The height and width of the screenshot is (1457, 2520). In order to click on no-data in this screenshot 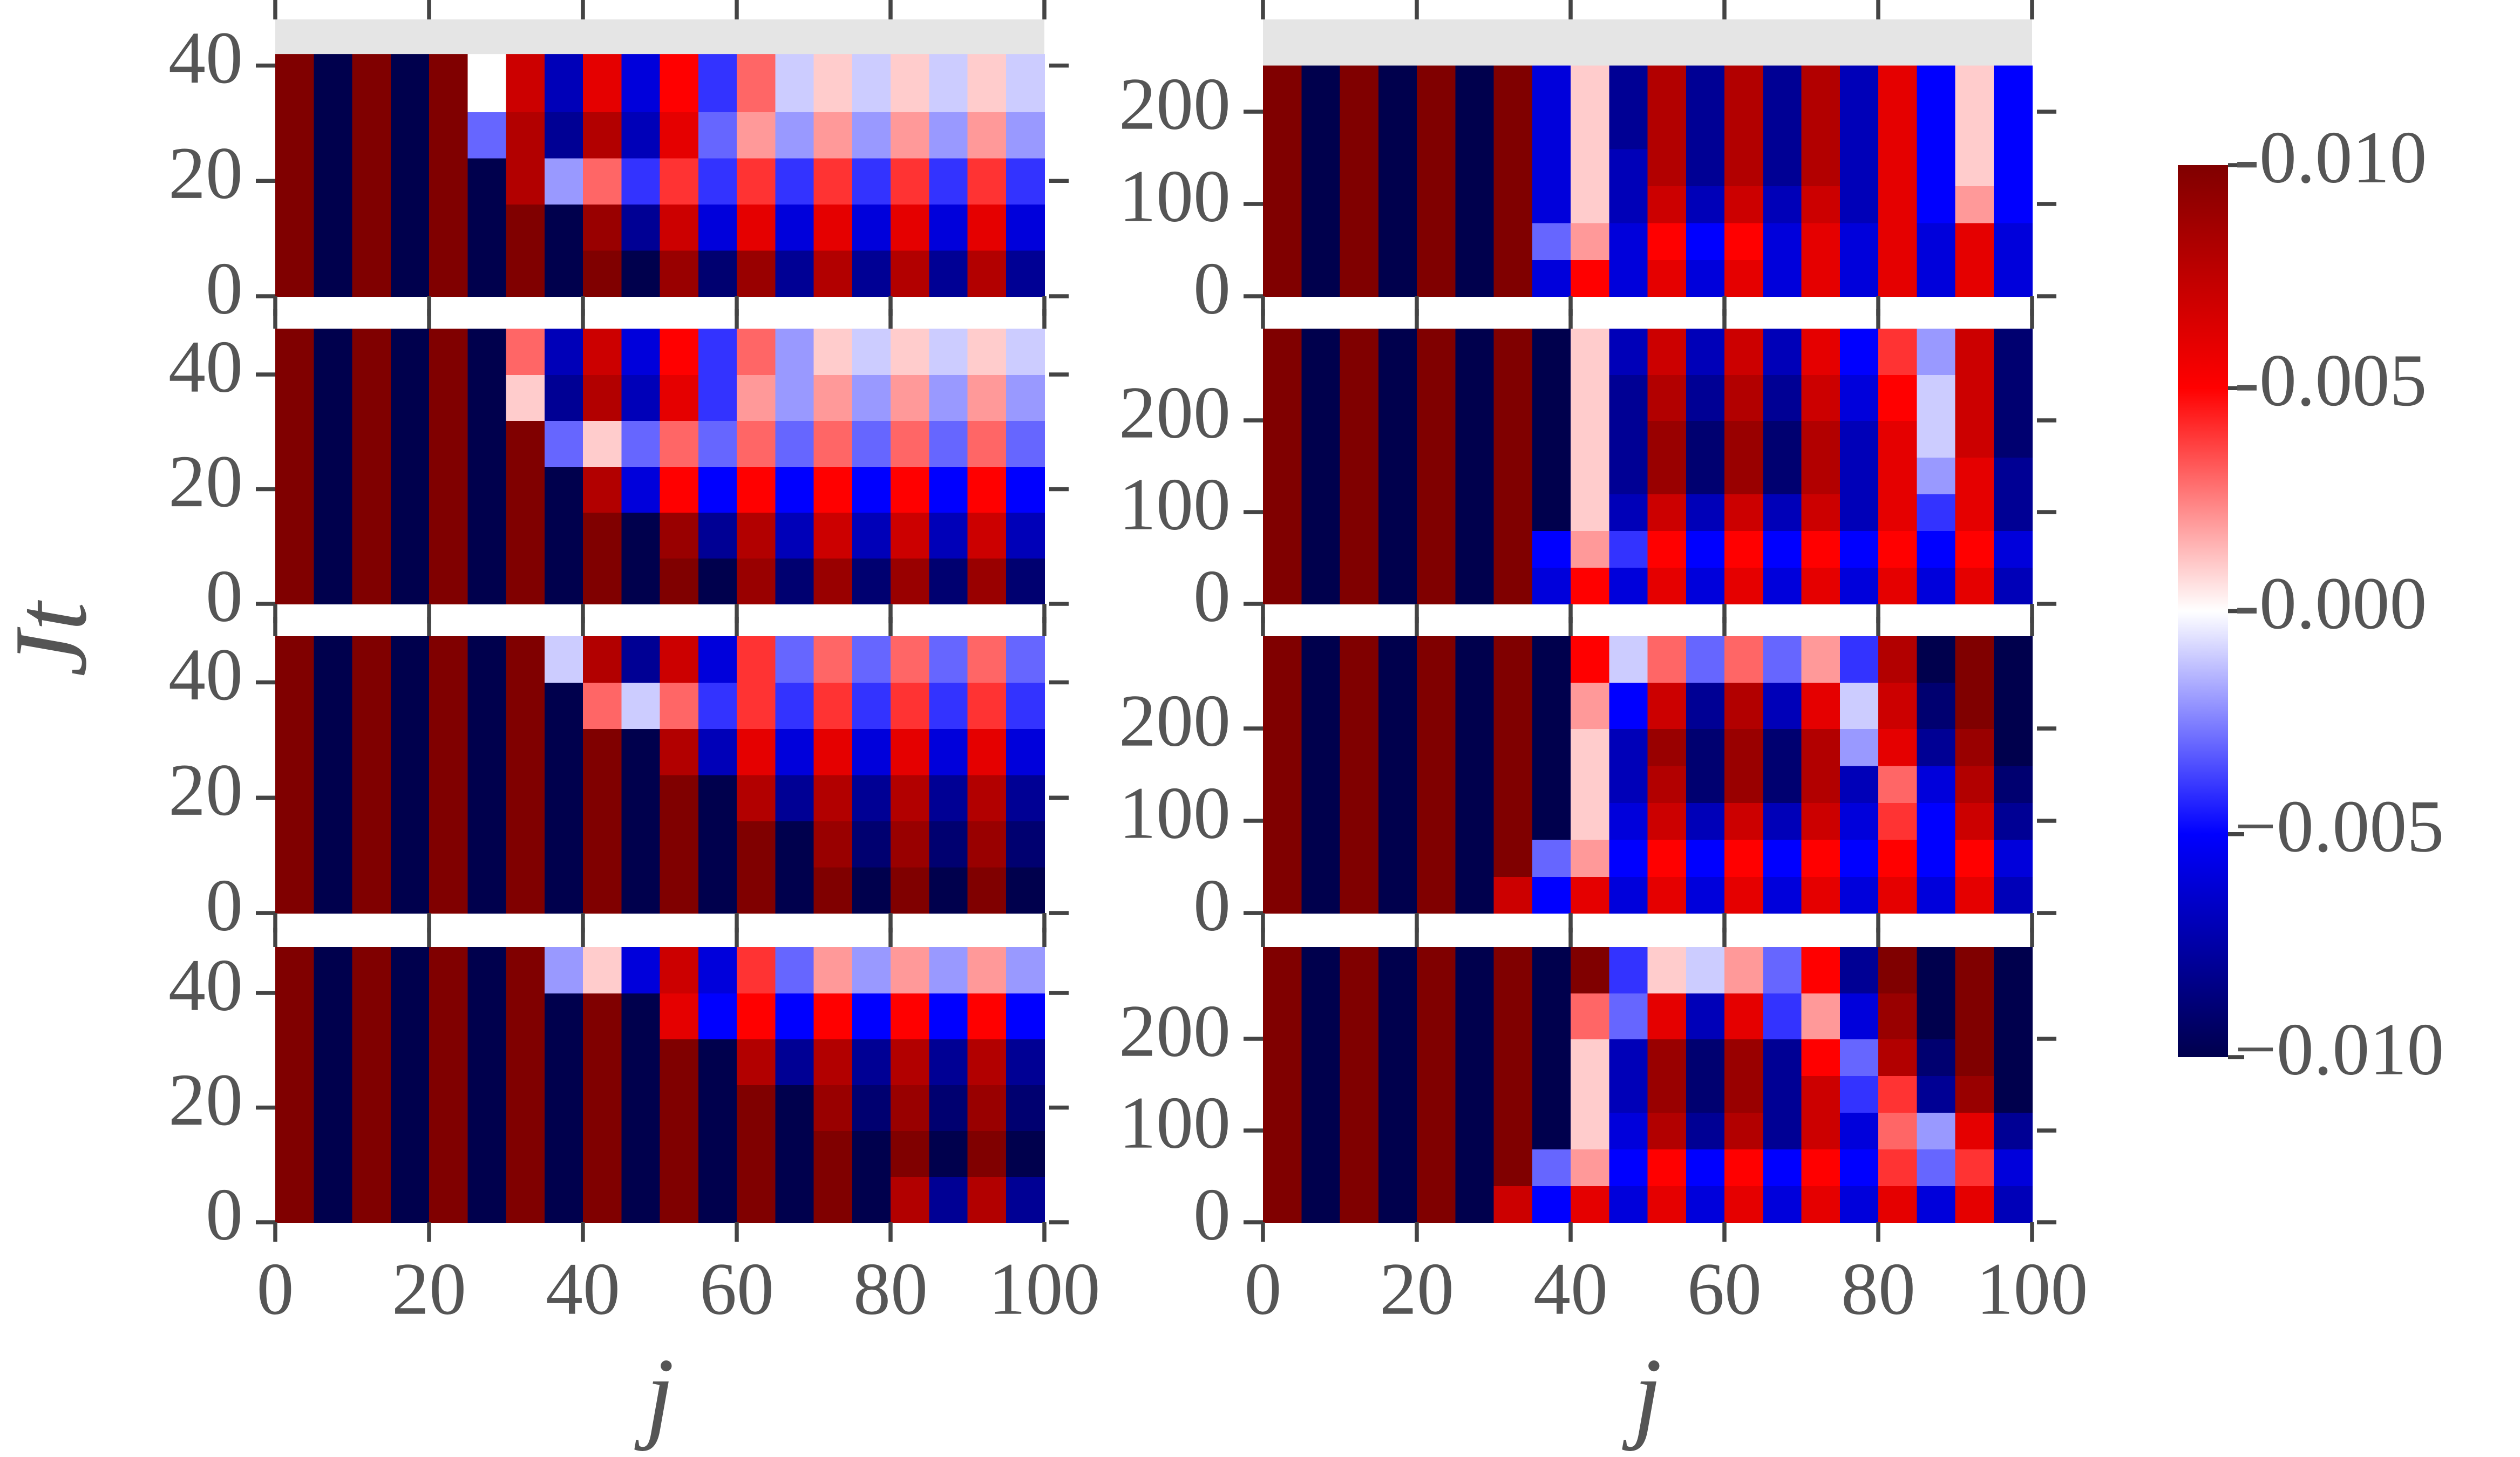, I will do `click(660, 37)`.